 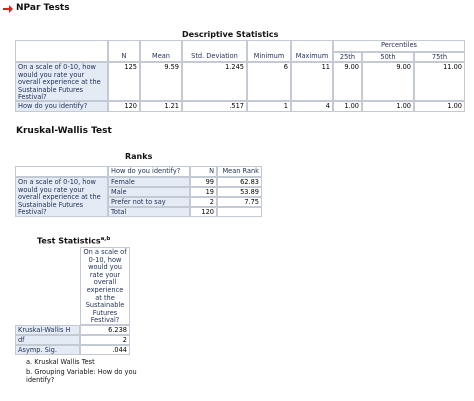 I want to click on value-cell, so click(x=239, y=212).